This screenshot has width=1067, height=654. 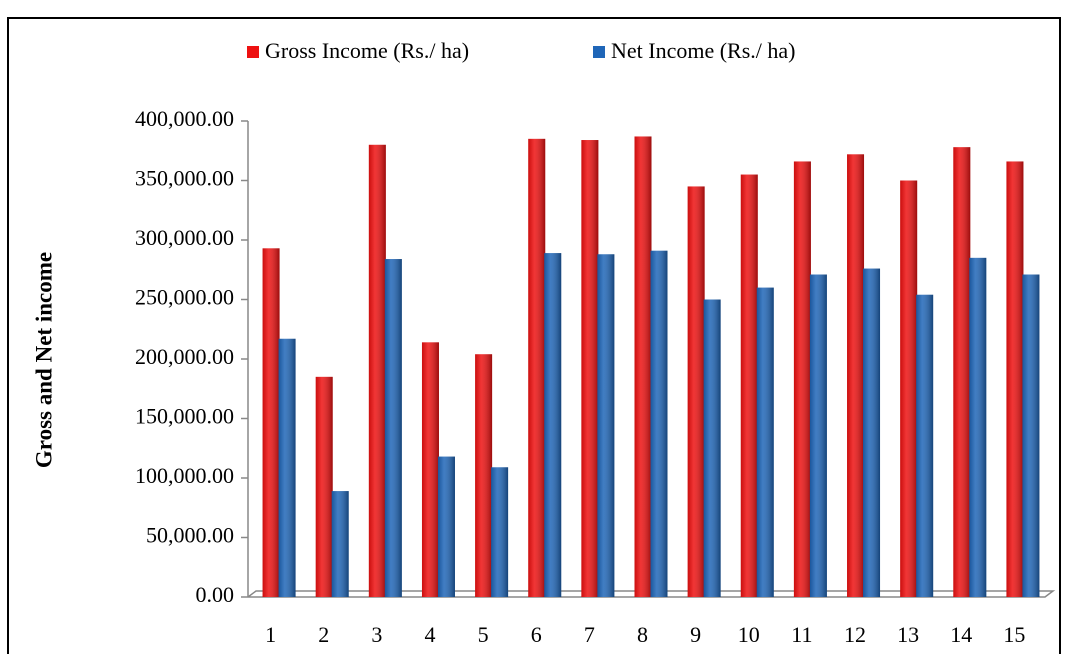 What do you see at coordinates (908, 634) in the screenshot?
I see `x-tick-label: 13` at bounding box center [908, 634].